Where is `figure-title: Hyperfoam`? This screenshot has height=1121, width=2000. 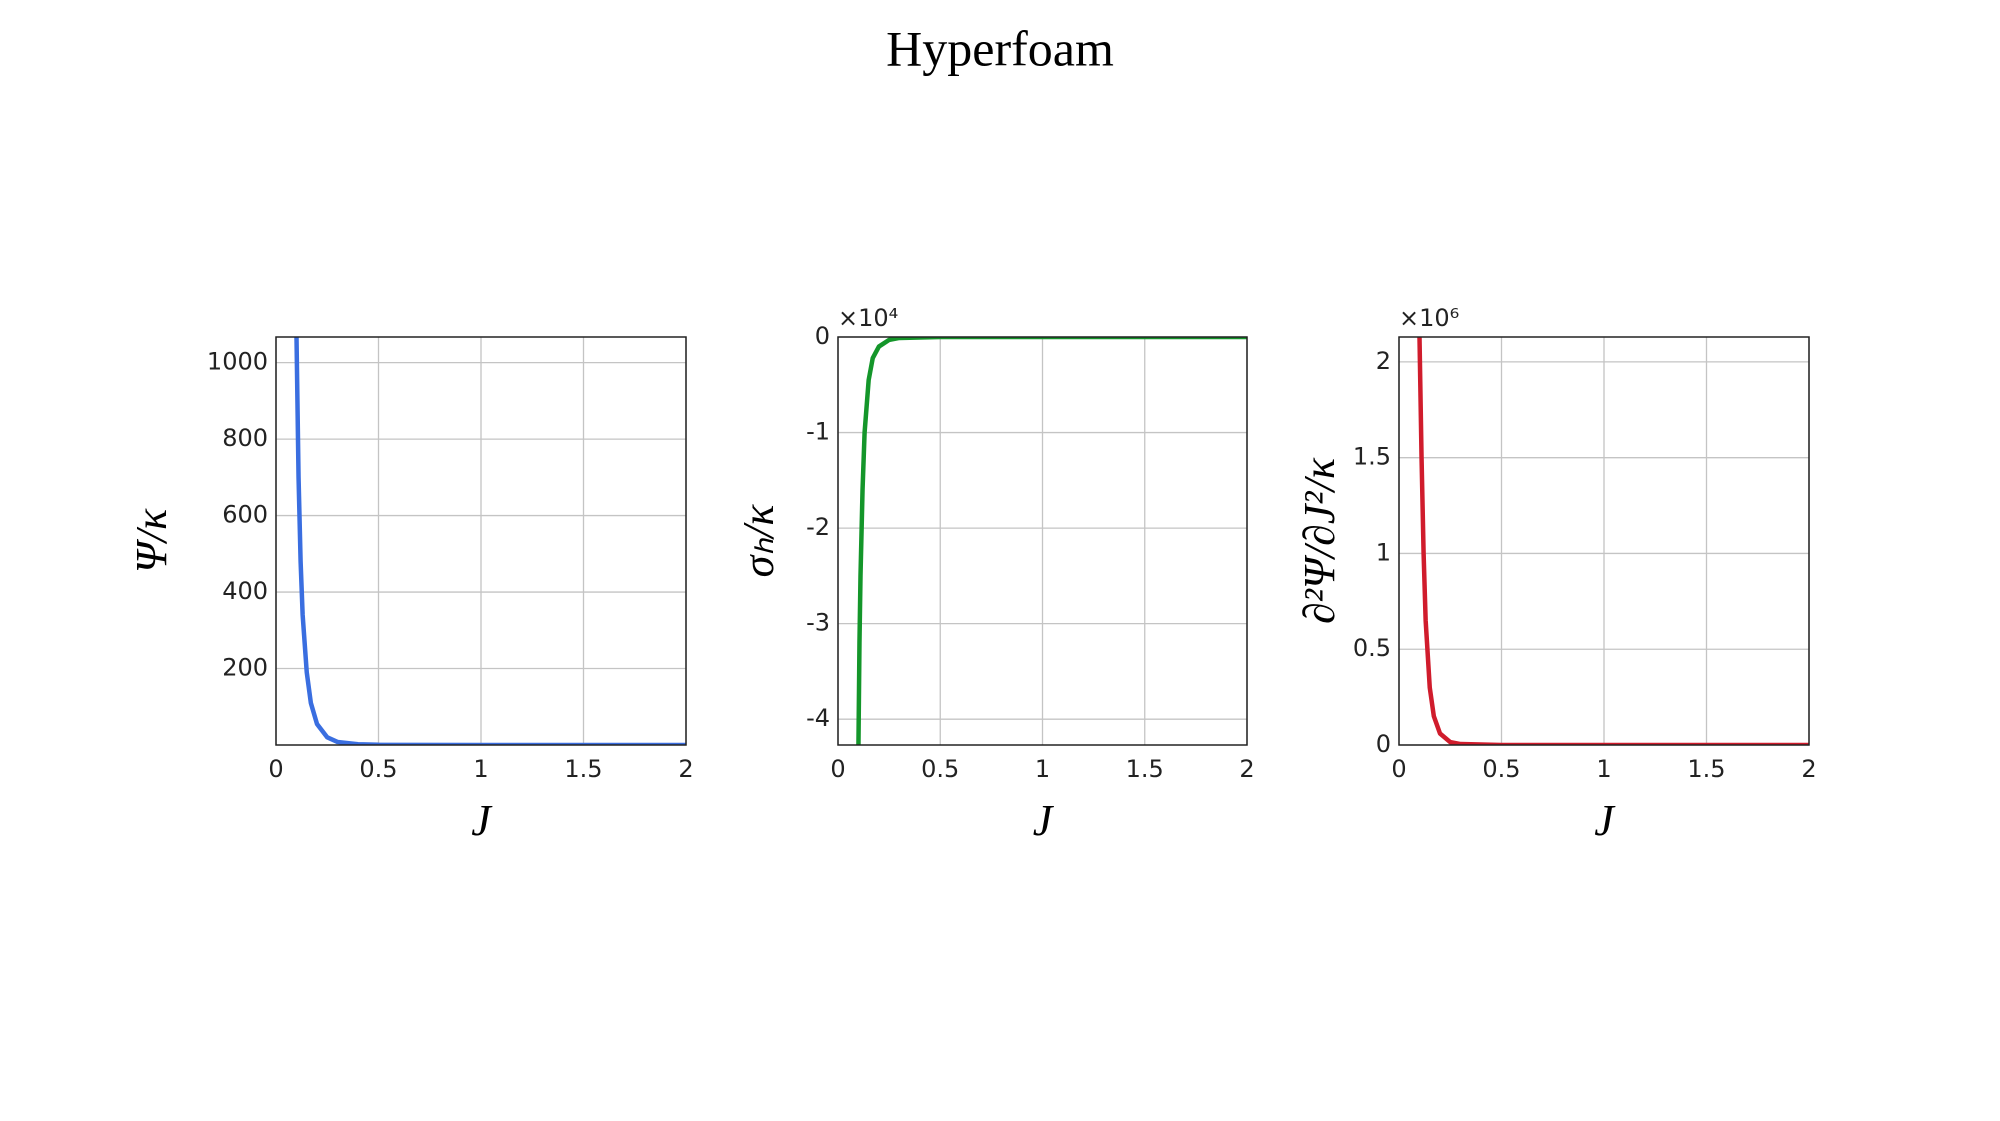 figure-title: Hyperfoam is located at coordinates (1000, 48).